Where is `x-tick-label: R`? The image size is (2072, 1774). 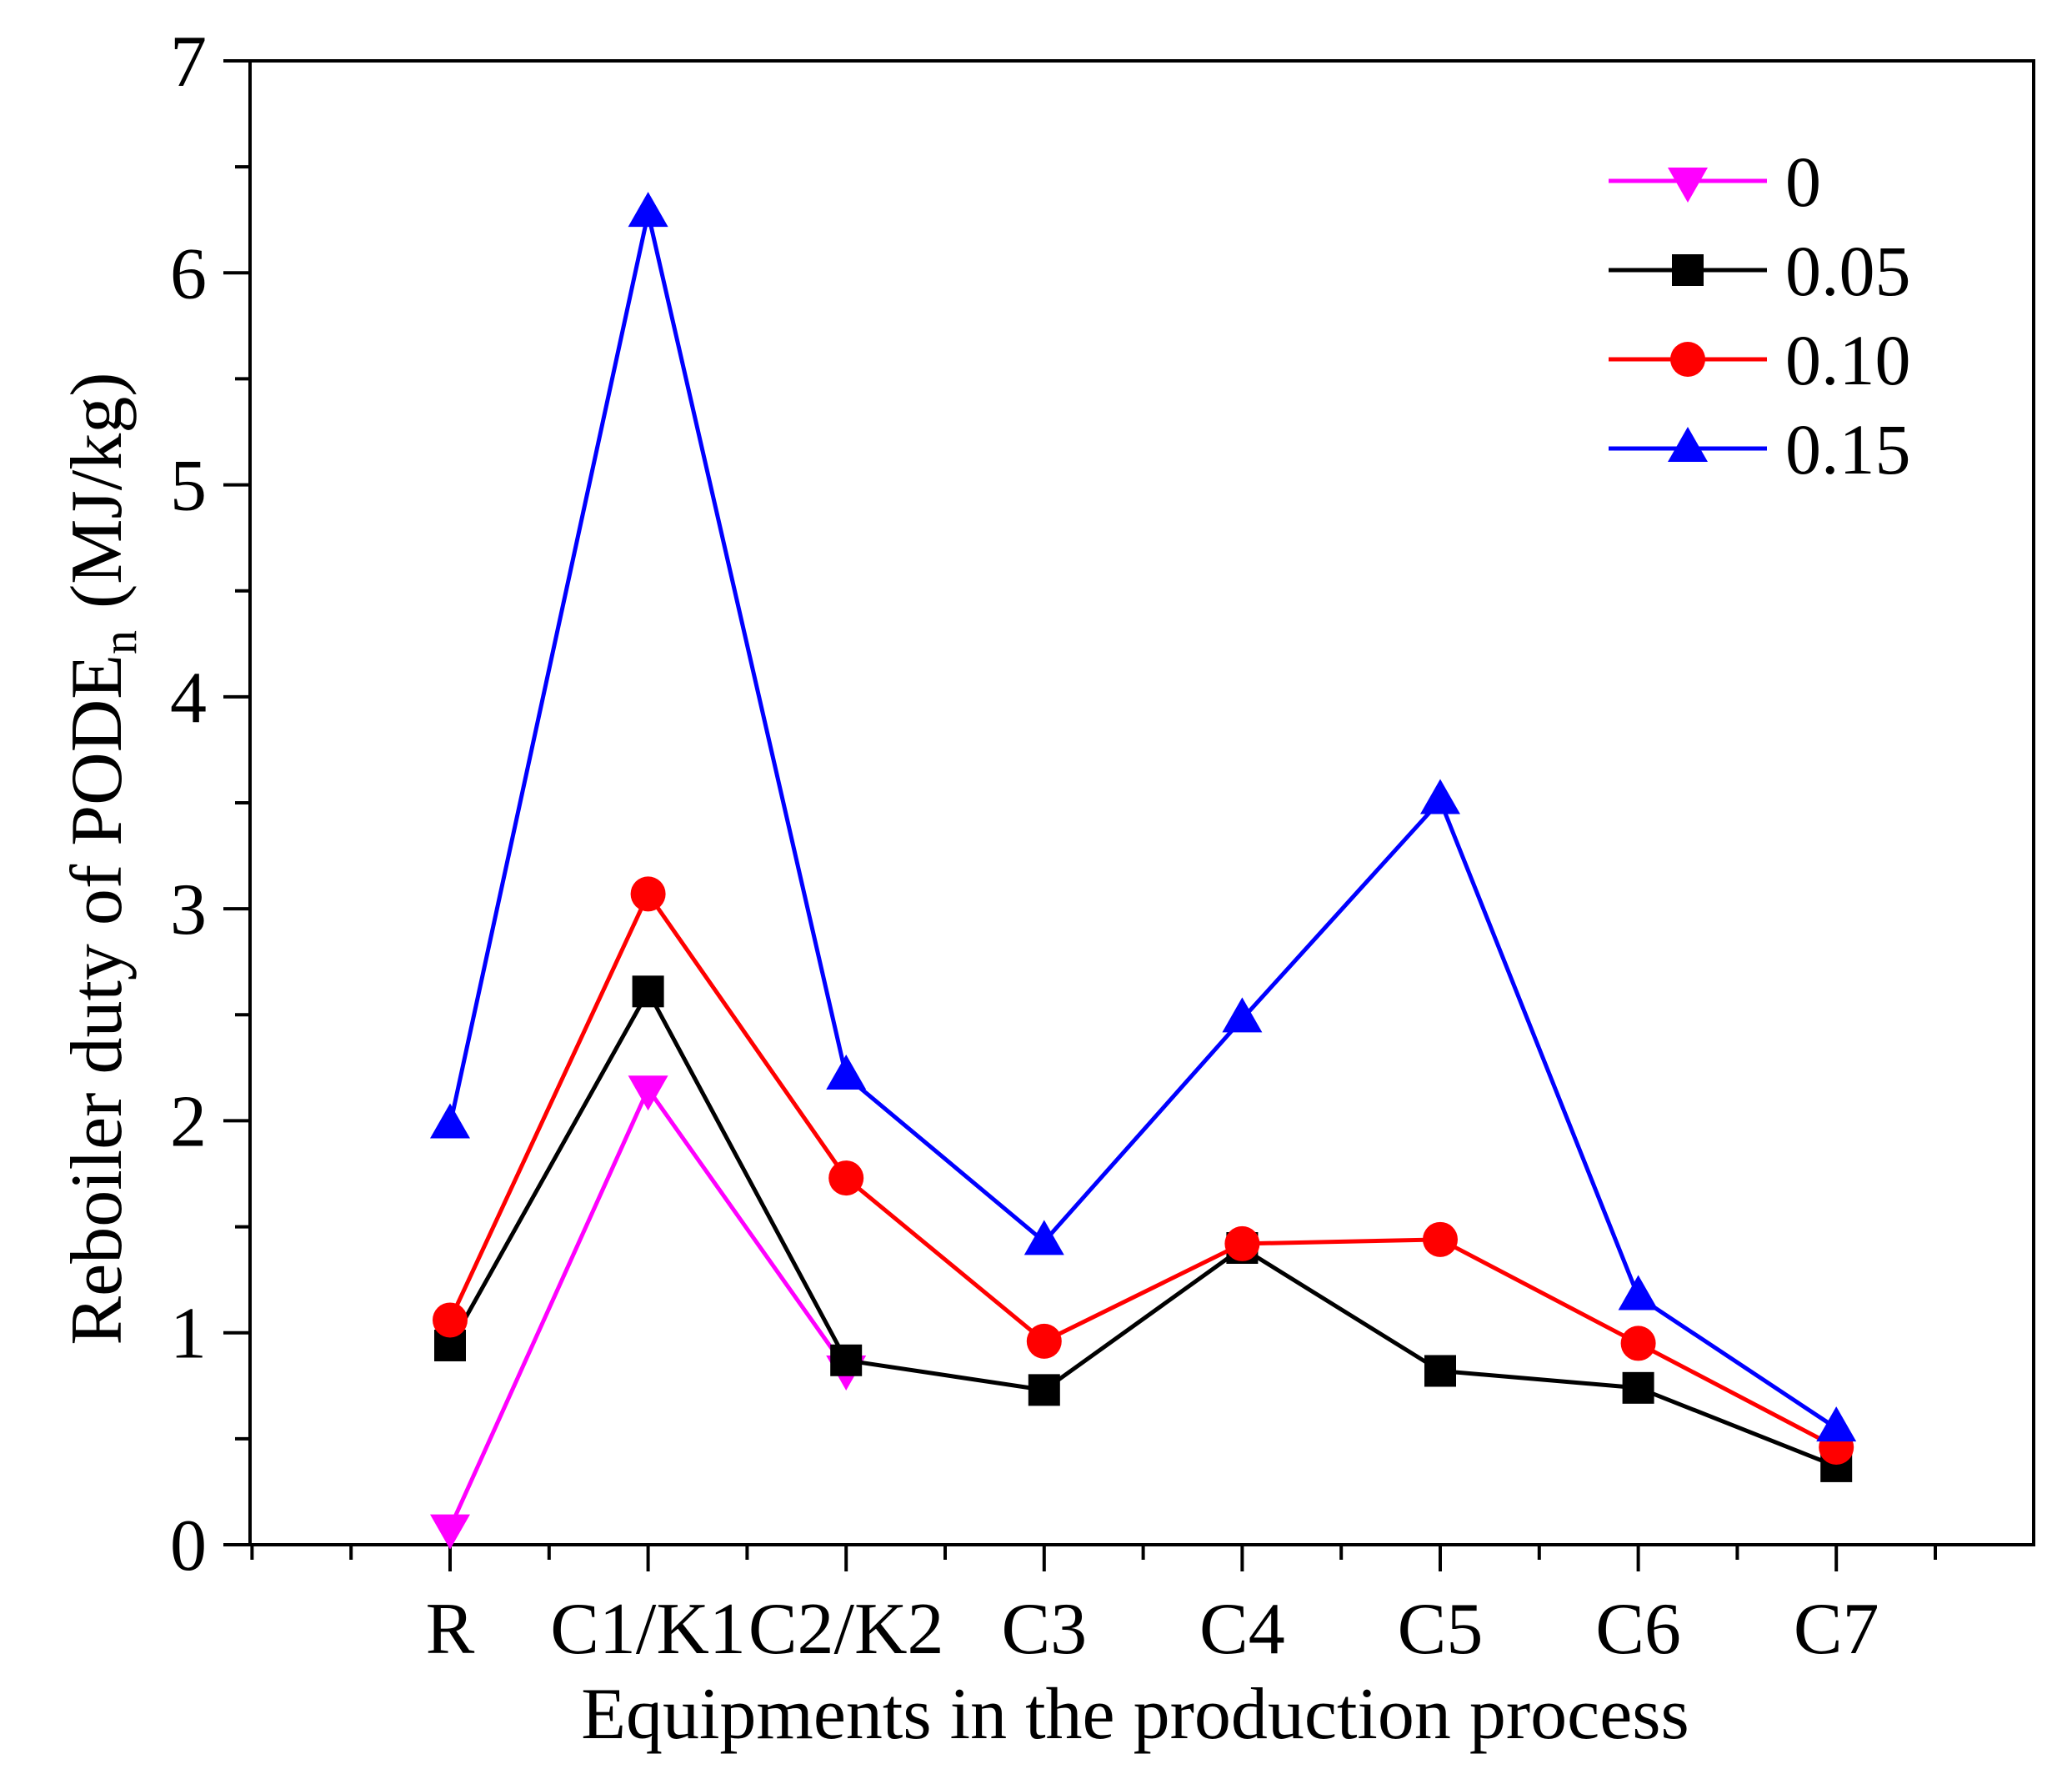
x-tick-label: R is located at coordinates (450, 1629).